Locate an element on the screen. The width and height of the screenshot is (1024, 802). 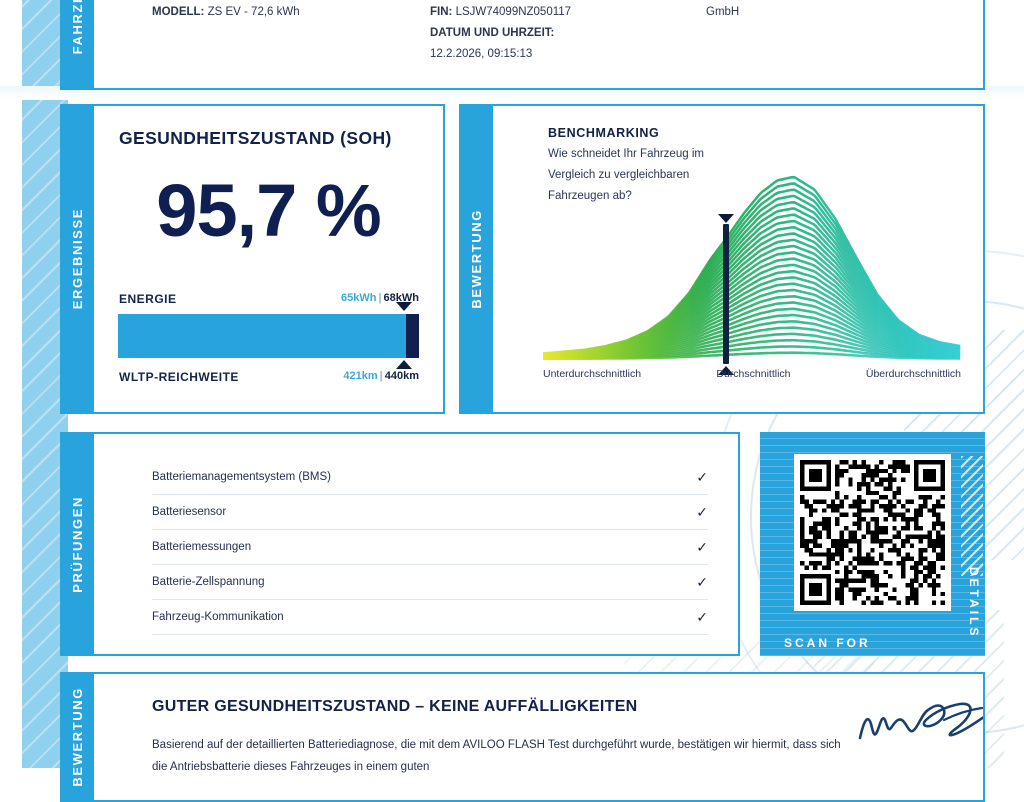
check-row: Batteriemessungen ✓ is located at coordinates (430, 547).